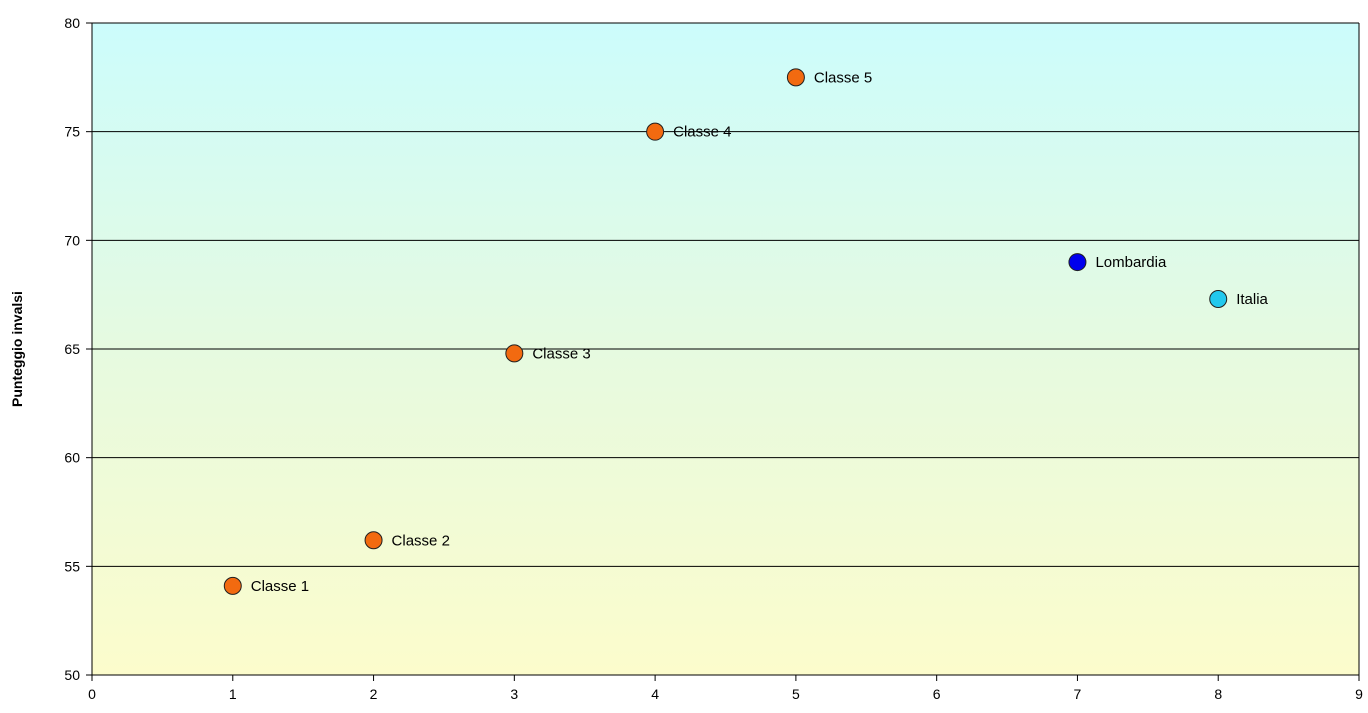 The image size is (1368, 713). What do you see at coordinates (1218, 694) in the screenshot?
I see `x-tick-label: 8` at bounding box center [1218, 694].